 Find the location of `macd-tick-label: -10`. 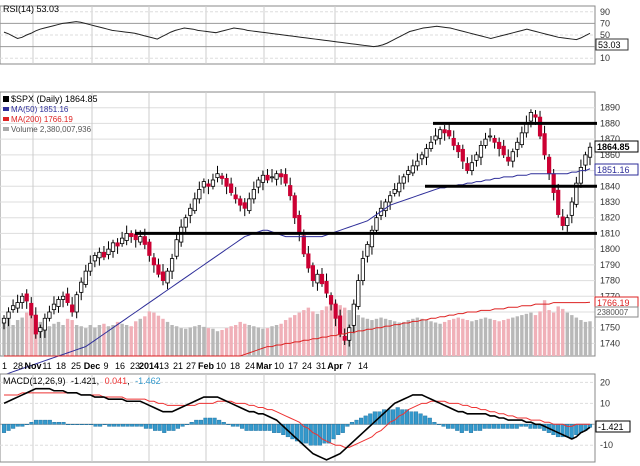

macd-tick-label: -10 is located at coordinates (606, 445).